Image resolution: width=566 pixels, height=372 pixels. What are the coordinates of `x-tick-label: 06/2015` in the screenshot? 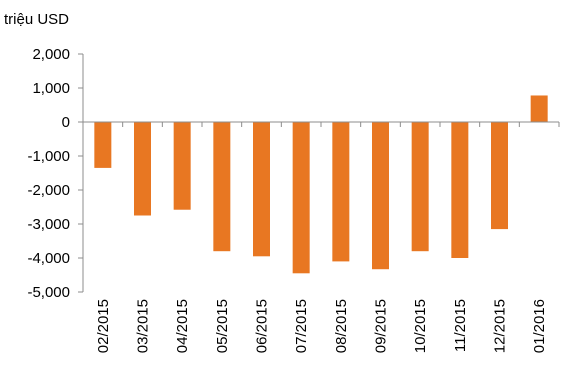 It's located at (262, 326).